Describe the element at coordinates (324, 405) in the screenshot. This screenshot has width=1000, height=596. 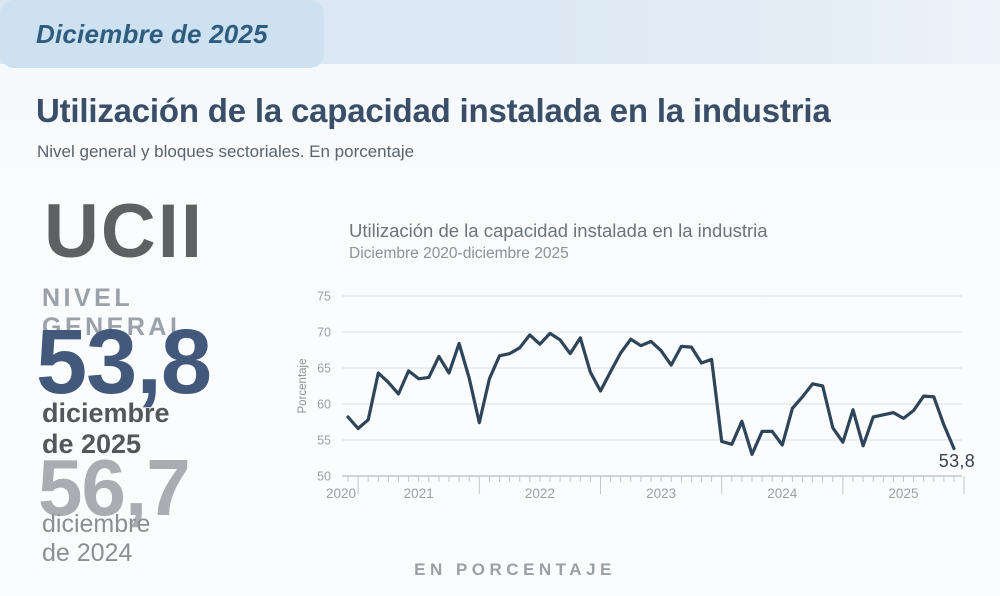
I see `y-tick-label: 60` at that location.